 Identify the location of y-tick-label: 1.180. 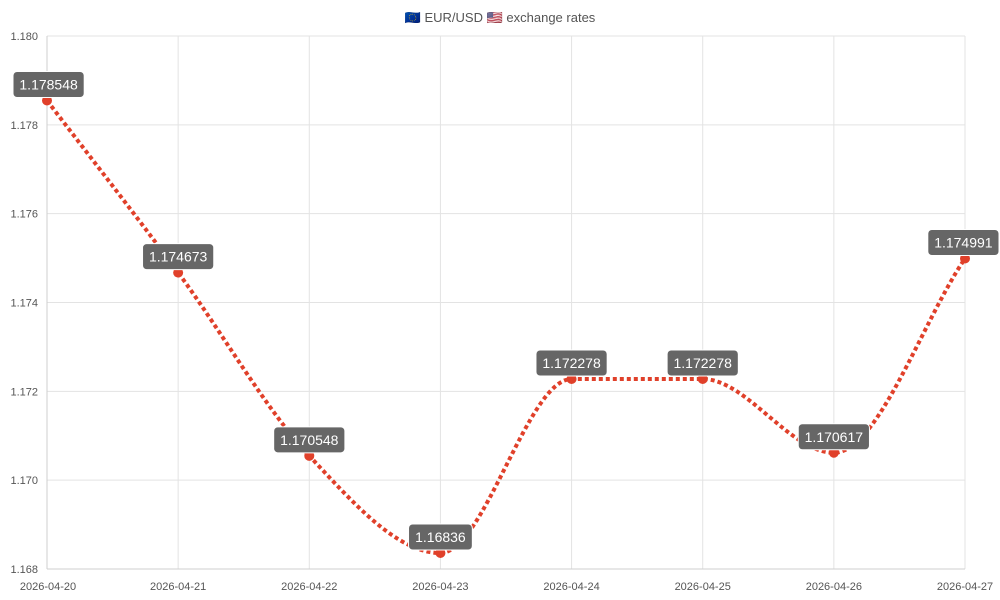
(24, 37).